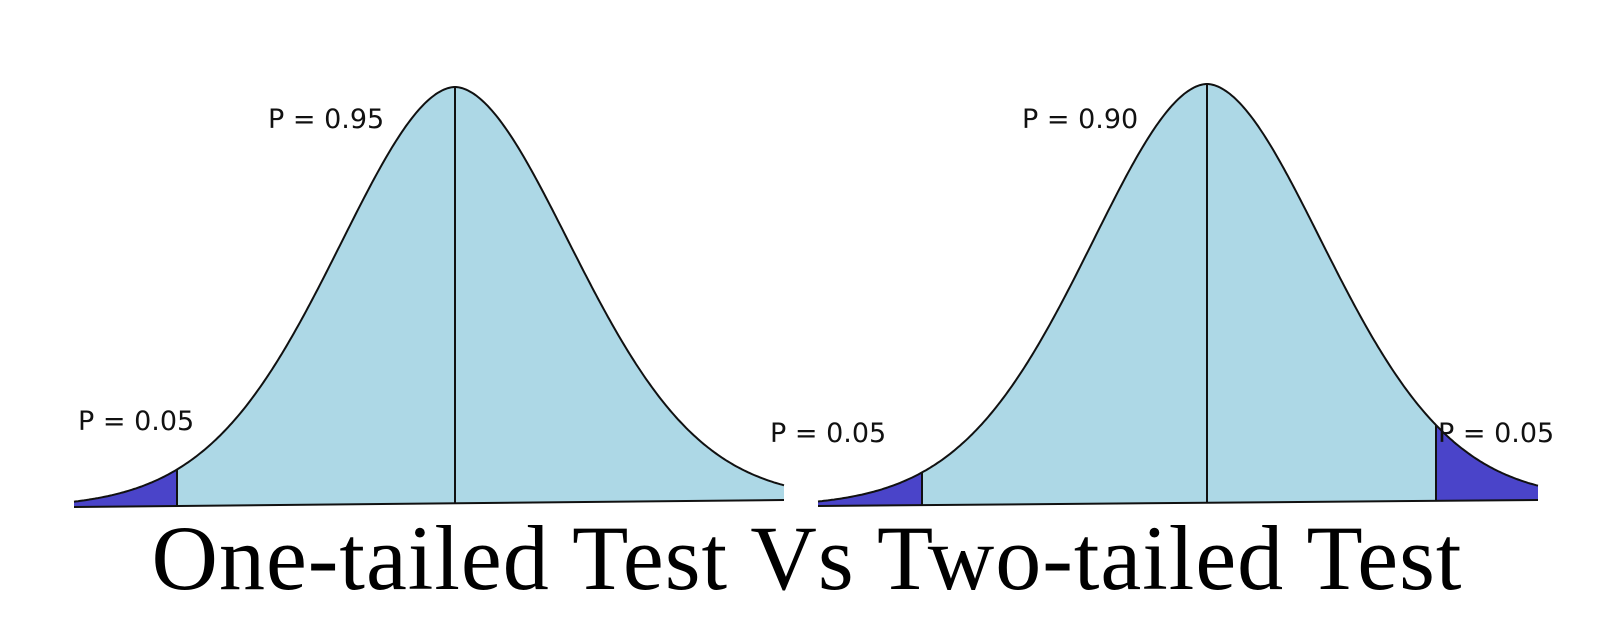 This screenshot has height=630, width=1614. Describe the element at coordinates (1496, 433) in the screenshot. I see `two-tailed-right-tail-label: P = 0.05` at that location.